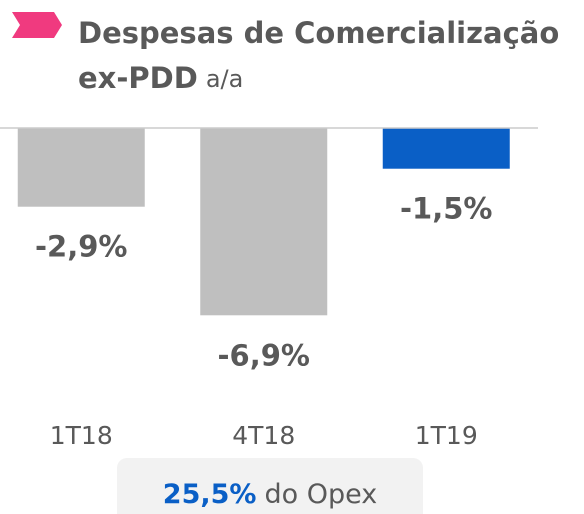 The image size is (584, 514). What do you see at coordinates (320, 494) in the screenshot?
I see `annotation-text: do Opex` at bounding box center [320, 494].